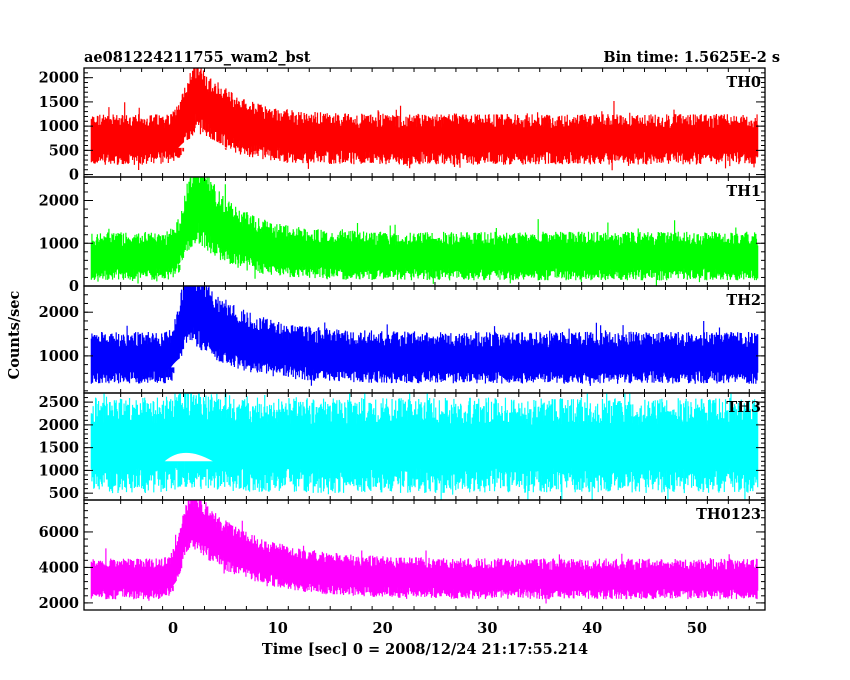 This screenshot has width=850, height=680. What do you see at coordinates (173, 628) in the screenshot?
I see `x-tick-label: 0` at bounding box center [173, 628].